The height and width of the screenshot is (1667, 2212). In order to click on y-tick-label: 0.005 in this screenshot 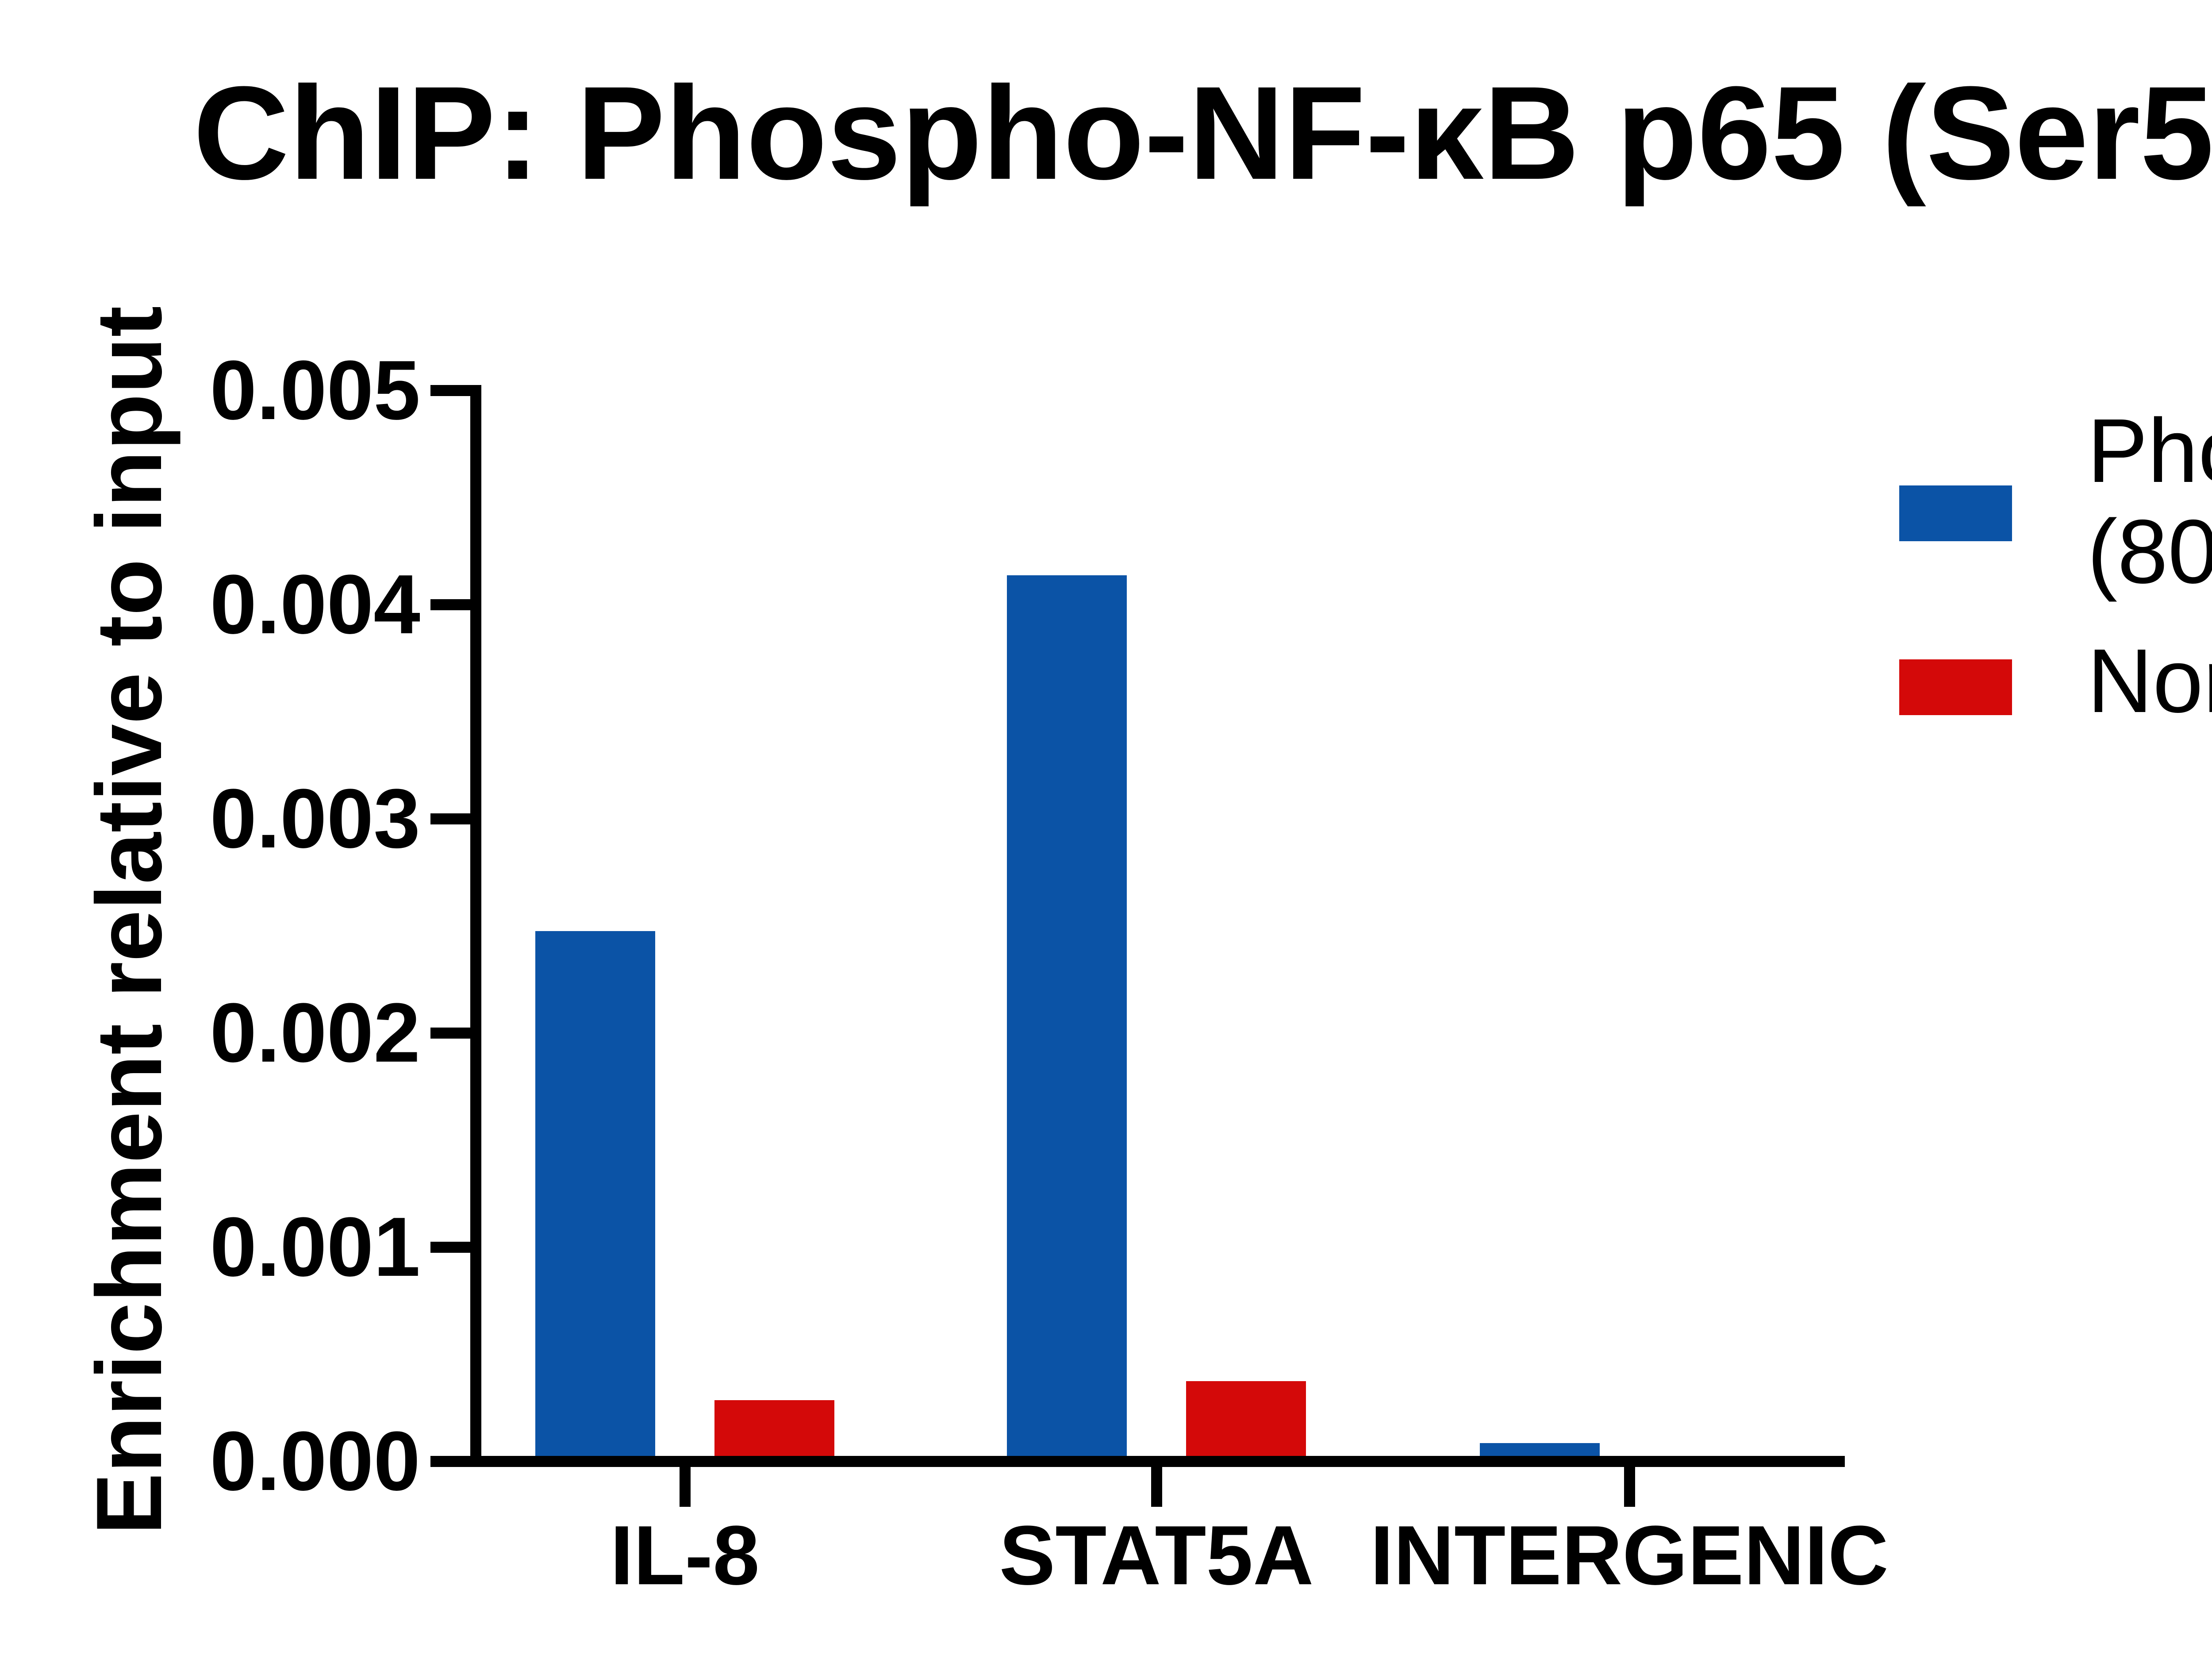, I will do `click(315, 390)`.